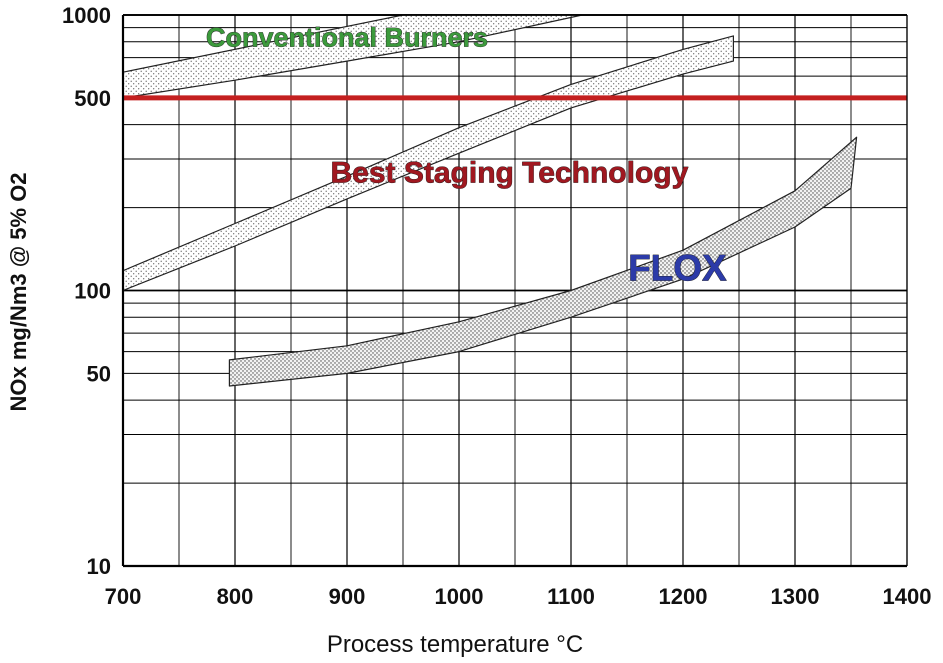  Describe the element at coordinates (99, 373) in the screenshot. I see `y-tick-label: 50` at that location.